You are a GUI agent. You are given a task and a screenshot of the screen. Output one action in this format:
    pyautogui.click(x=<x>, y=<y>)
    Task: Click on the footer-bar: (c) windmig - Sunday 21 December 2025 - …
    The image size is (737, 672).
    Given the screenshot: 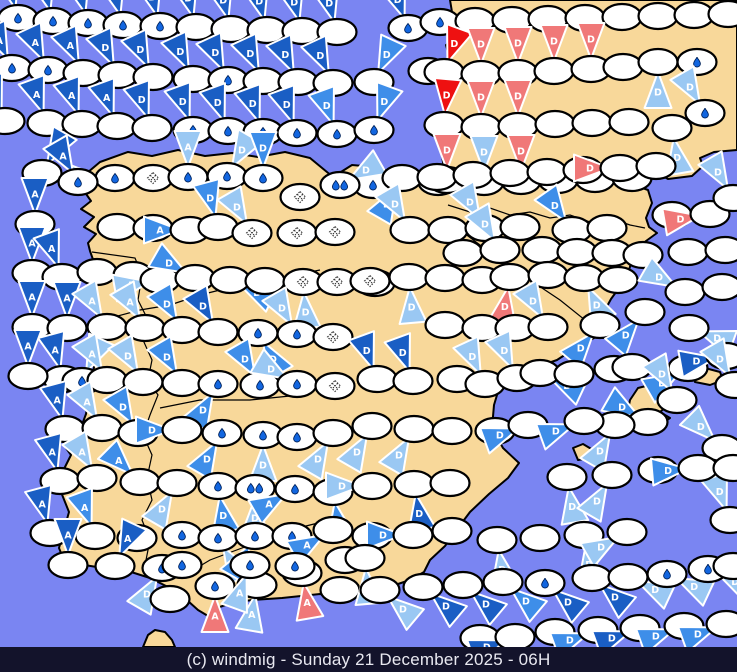 What is the action you would take?
    pyautogui.click(x=368, y=659)
    